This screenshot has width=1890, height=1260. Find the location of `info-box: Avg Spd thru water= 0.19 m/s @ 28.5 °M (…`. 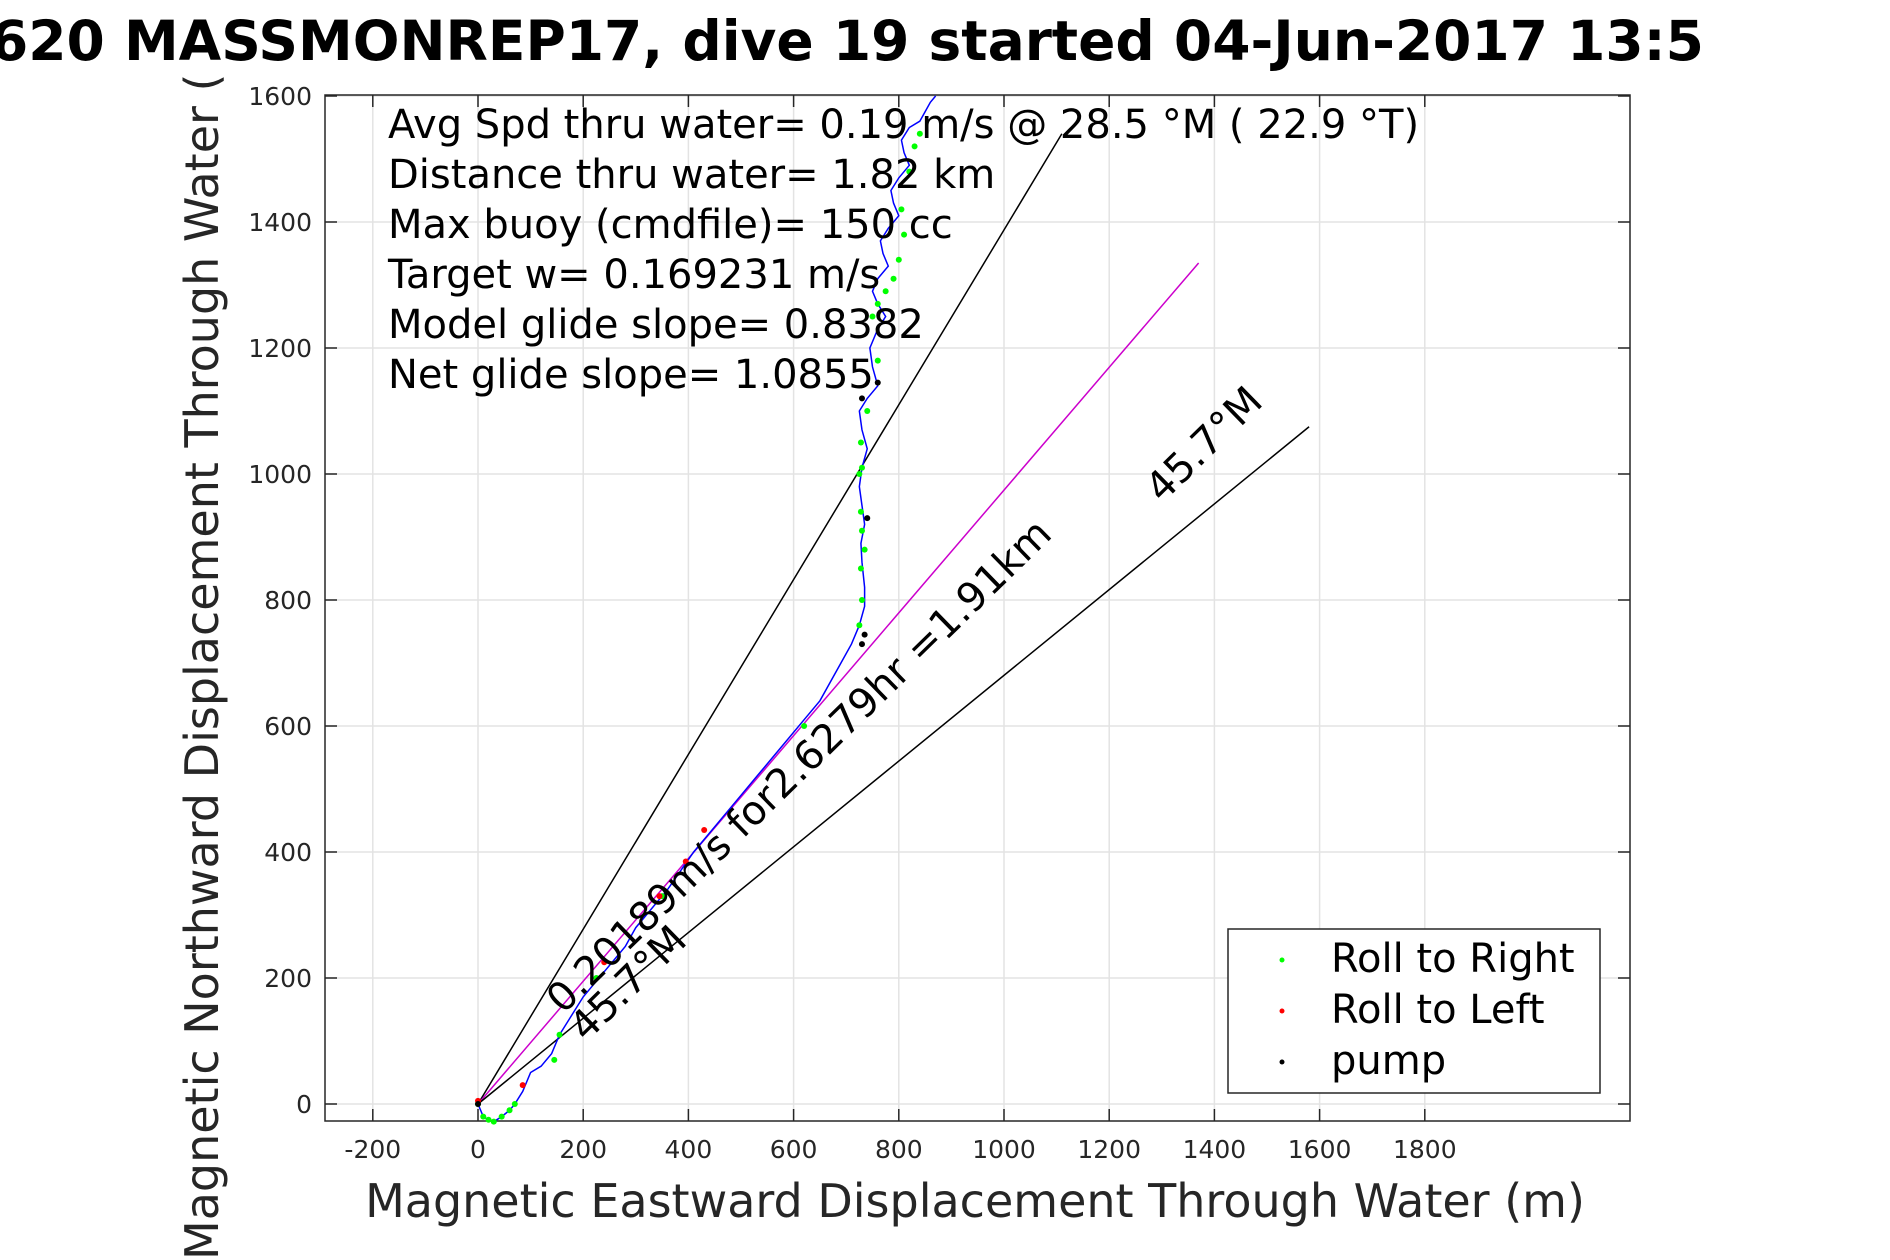

info-box: Avg Spd thru water= 0.19 m/s @ 28.5 °M (… is located at coordinates (903, 250).